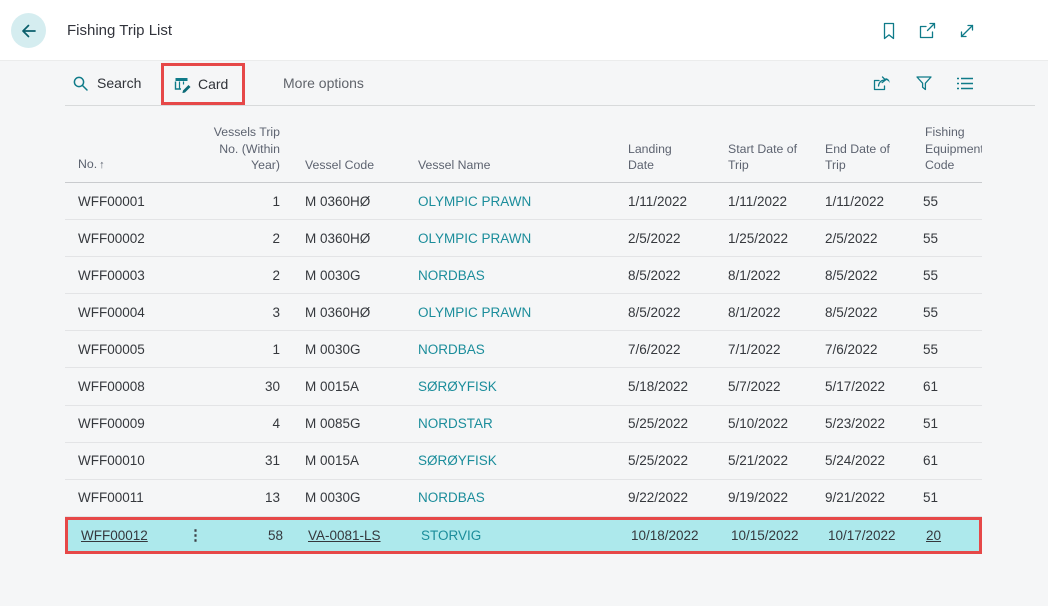  Describe the element at coordinates (276, 238) in the screenshot. I see `vessels-trip-no-value: 2` at that location.